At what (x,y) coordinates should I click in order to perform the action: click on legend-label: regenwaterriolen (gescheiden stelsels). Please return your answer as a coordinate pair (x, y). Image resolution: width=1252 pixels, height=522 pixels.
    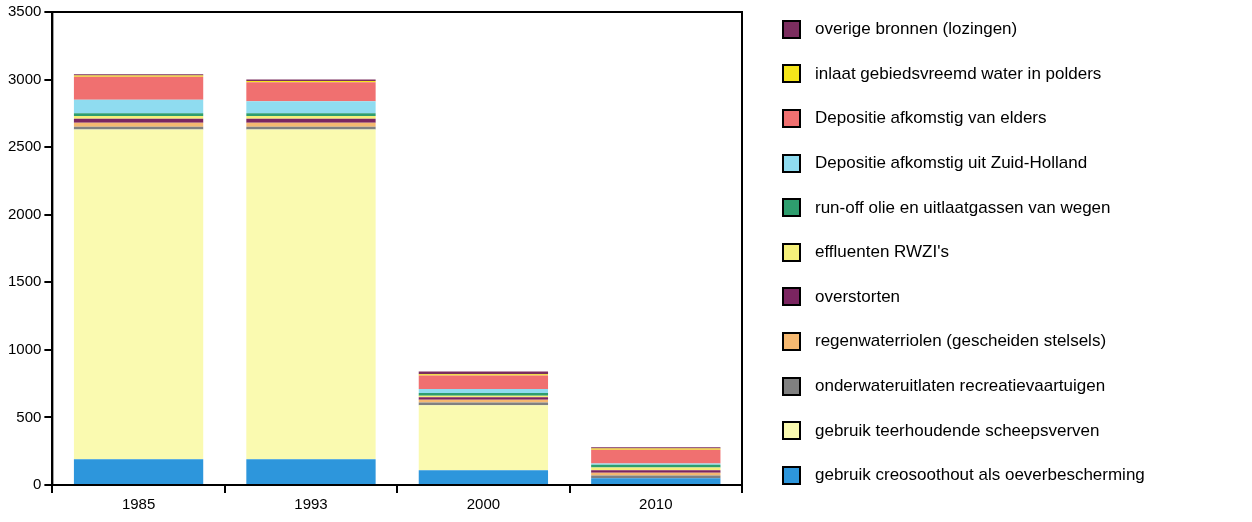
    Looking at the image, I should click on (961, 341).